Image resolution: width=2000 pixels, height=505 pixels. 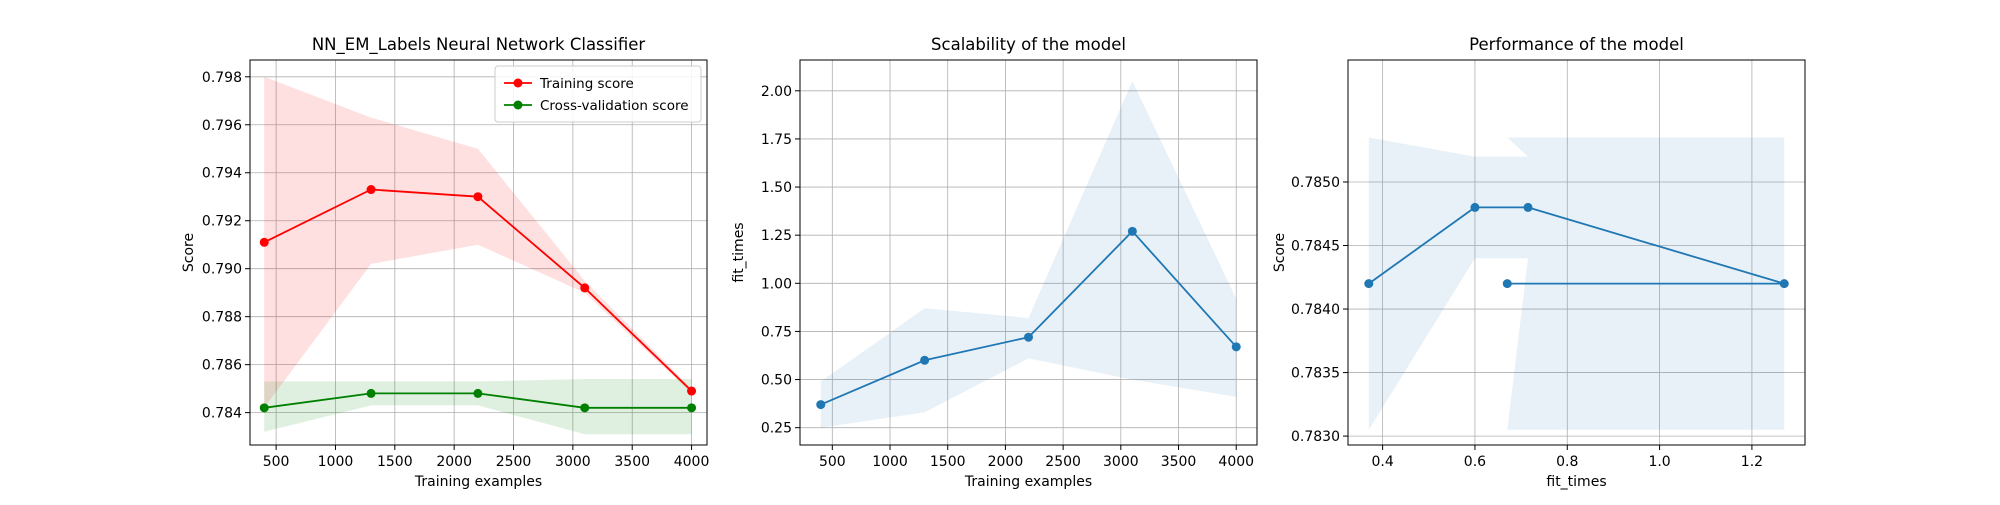 I want to click on y-tick-label: 0.7850, so click(x=1315, y=183).